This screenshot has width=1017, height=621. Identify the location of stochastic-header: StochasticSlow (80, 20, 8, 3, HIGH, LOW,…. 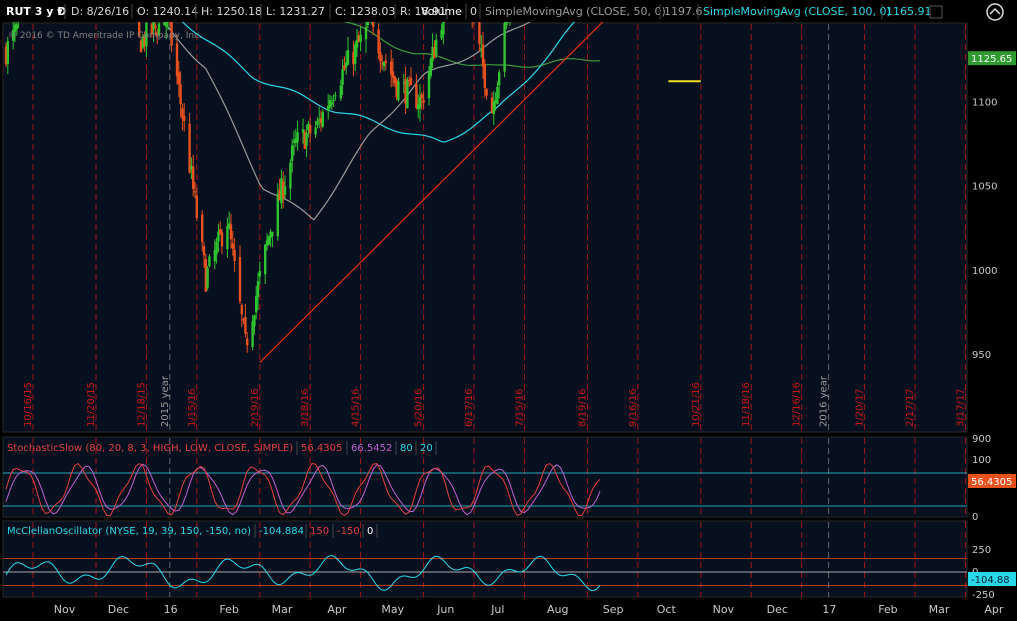
(222, 448).